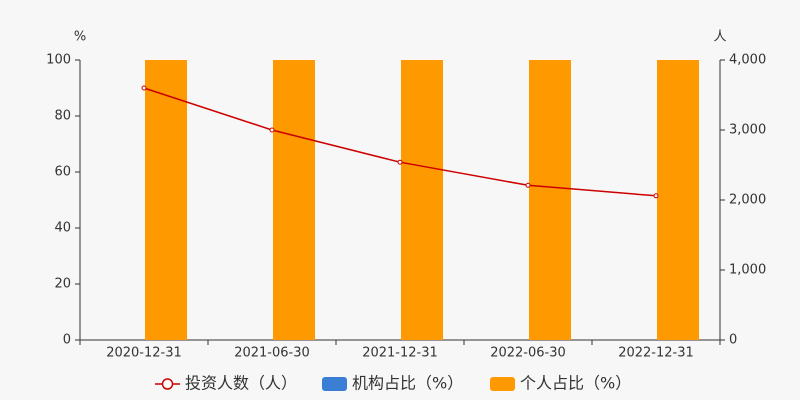 The width and height of the screenshot is (800, 400). I want to click on y-tick-label: 40, so click(62, 228).